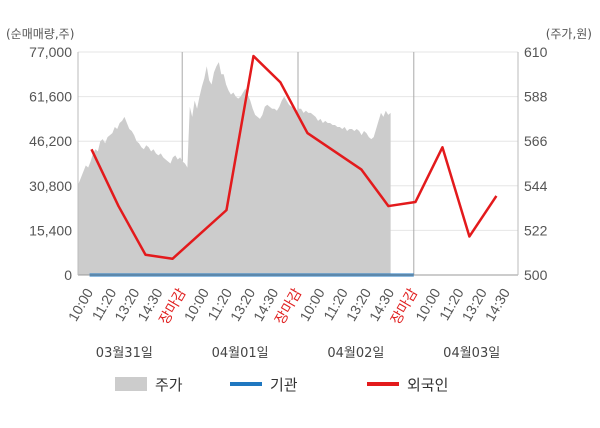 This screenshot has width=600, height=428. I want to click on left-axis-unit: (순매매량,주), so click(40, 34).